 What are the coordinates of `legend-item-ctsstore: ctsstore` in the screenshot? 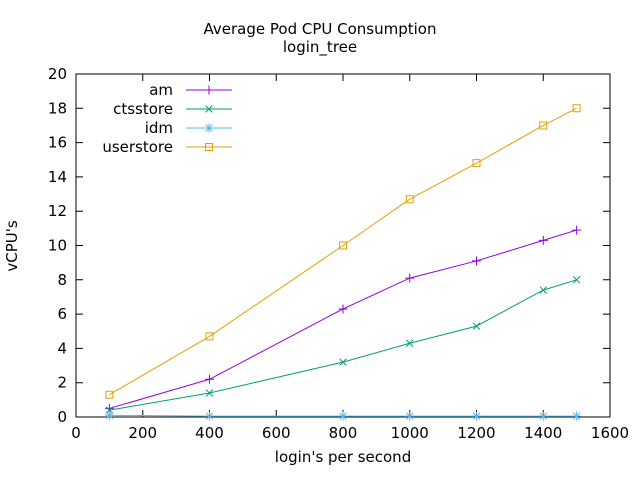 It's located at (172, 109).